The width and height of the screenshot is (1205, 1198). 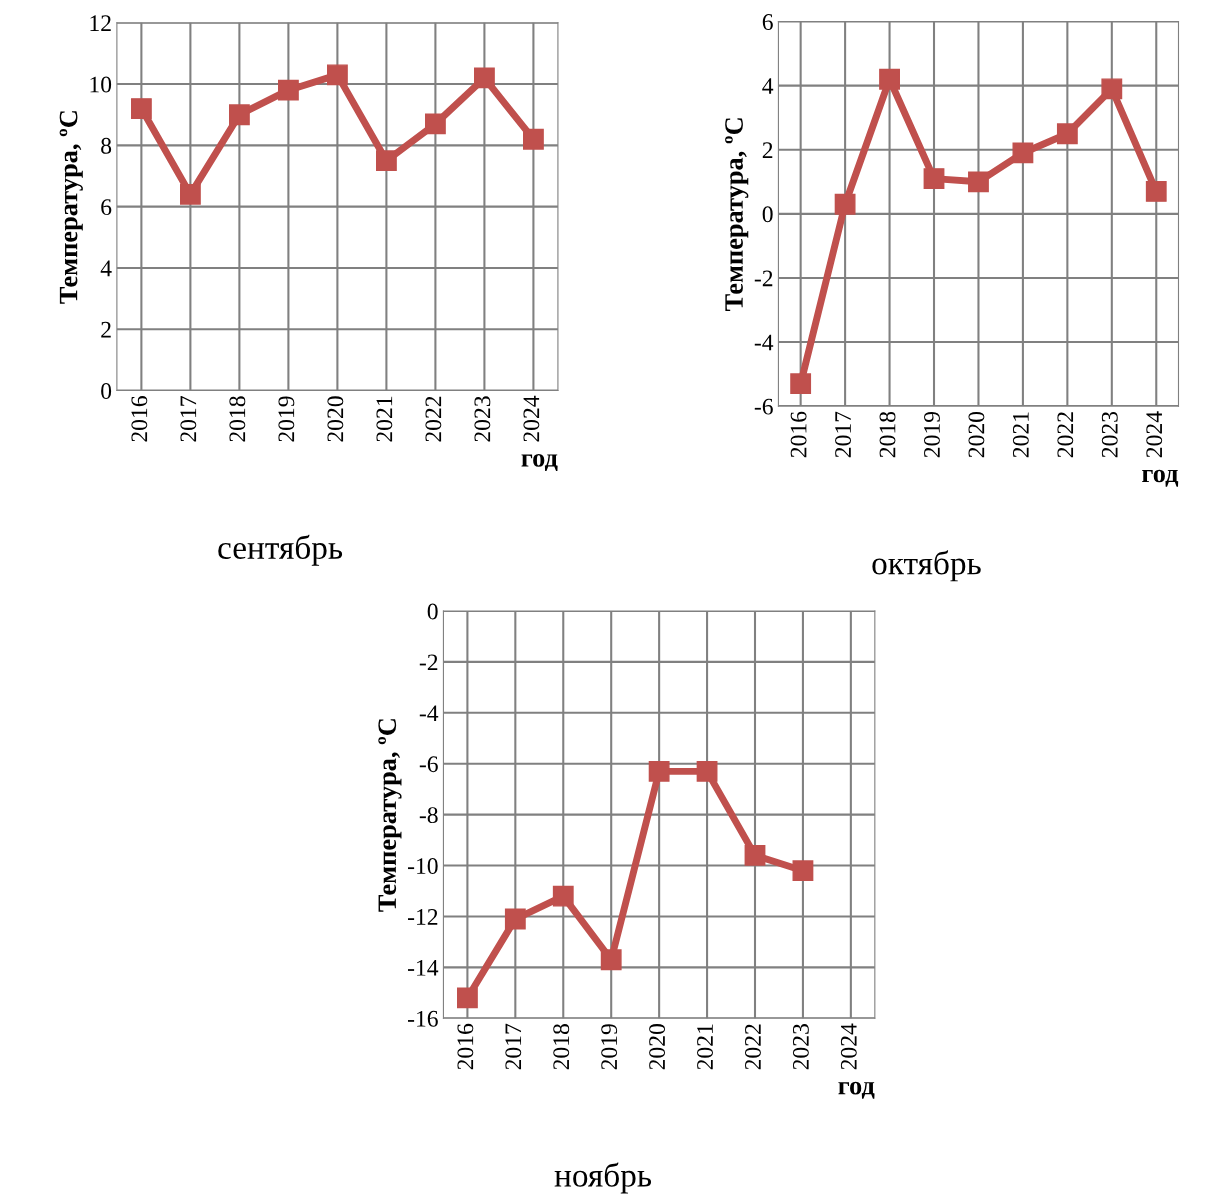 I want to click on y-tick-label: 12, so click(x=100, y=23).